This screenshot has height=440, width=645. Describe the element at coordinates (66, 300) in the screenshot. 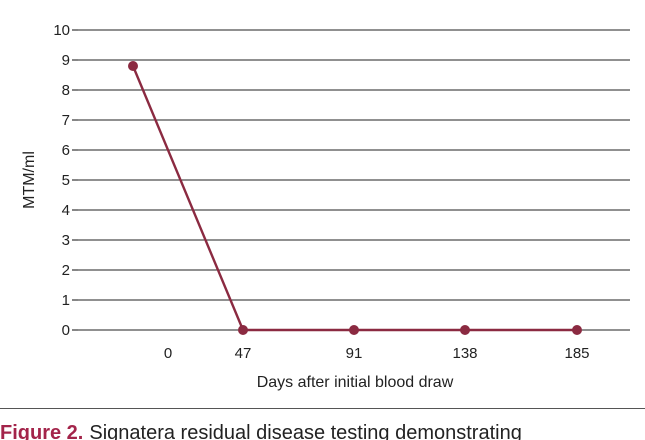

I see `y-tick-label-1: 1` at that location.